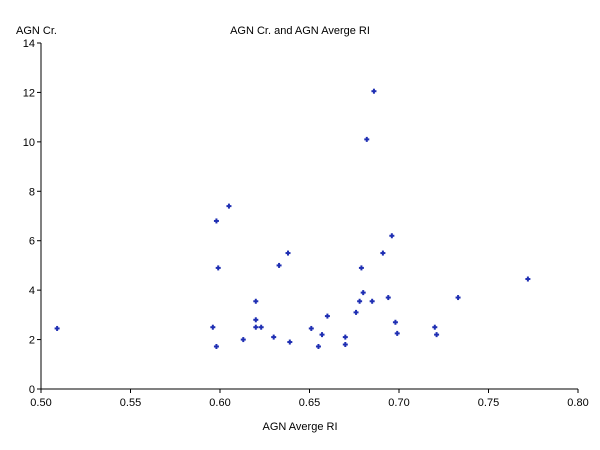  Describe the element at coordinates (32, 242) in the screenshot. I see `y-tick-label: 6` at that location.